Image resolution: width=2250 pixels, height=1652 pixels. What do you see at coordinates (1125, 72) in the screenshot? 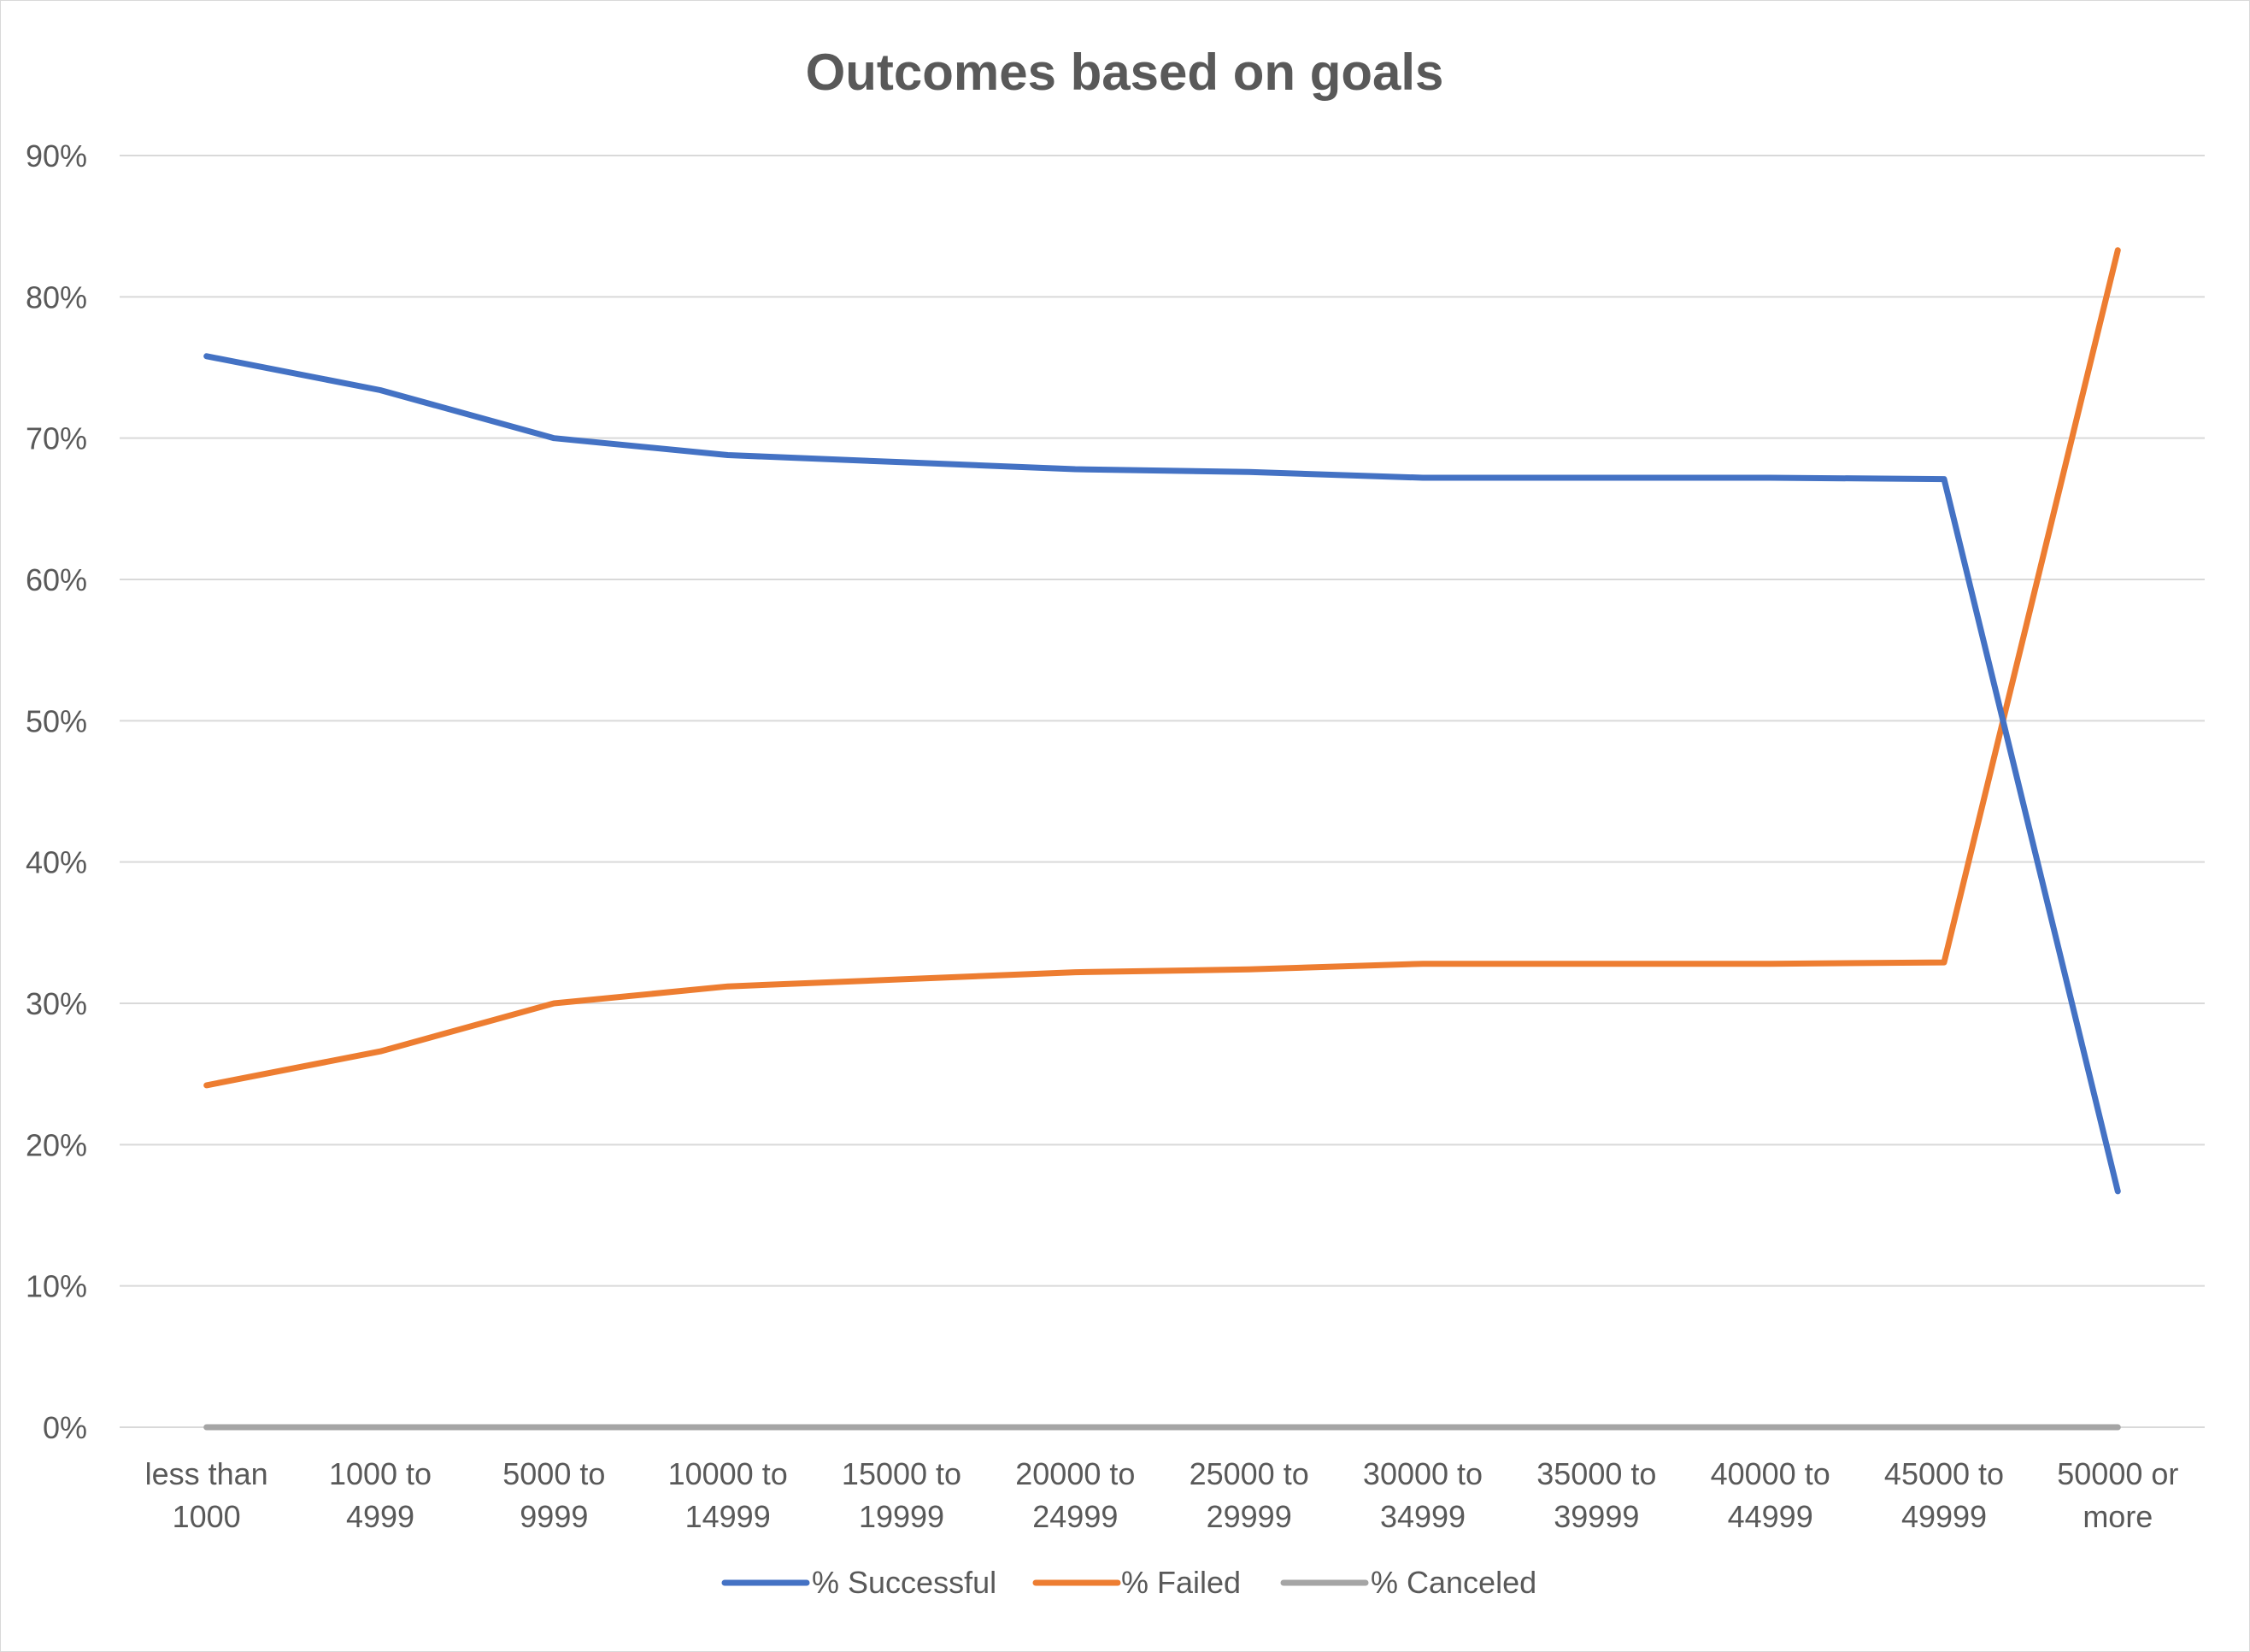
I see `chart-title: Outcomes based on goals` at bounding box center [1125, 72].